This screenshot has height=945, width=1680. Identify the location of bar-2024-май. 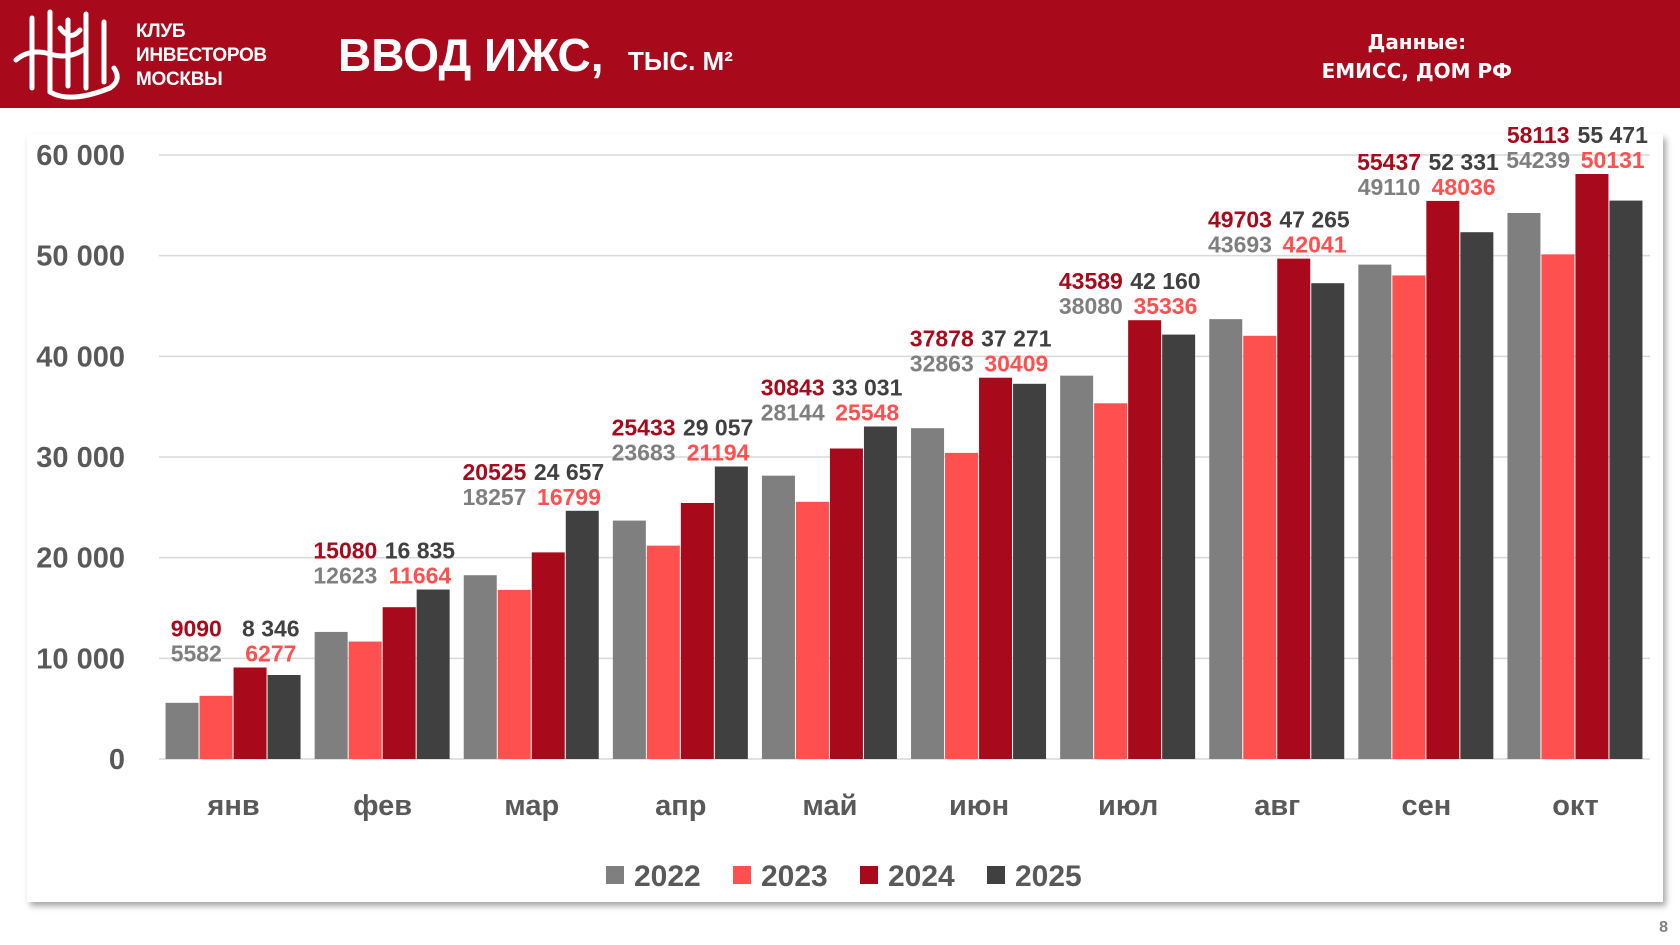
(846, 603).